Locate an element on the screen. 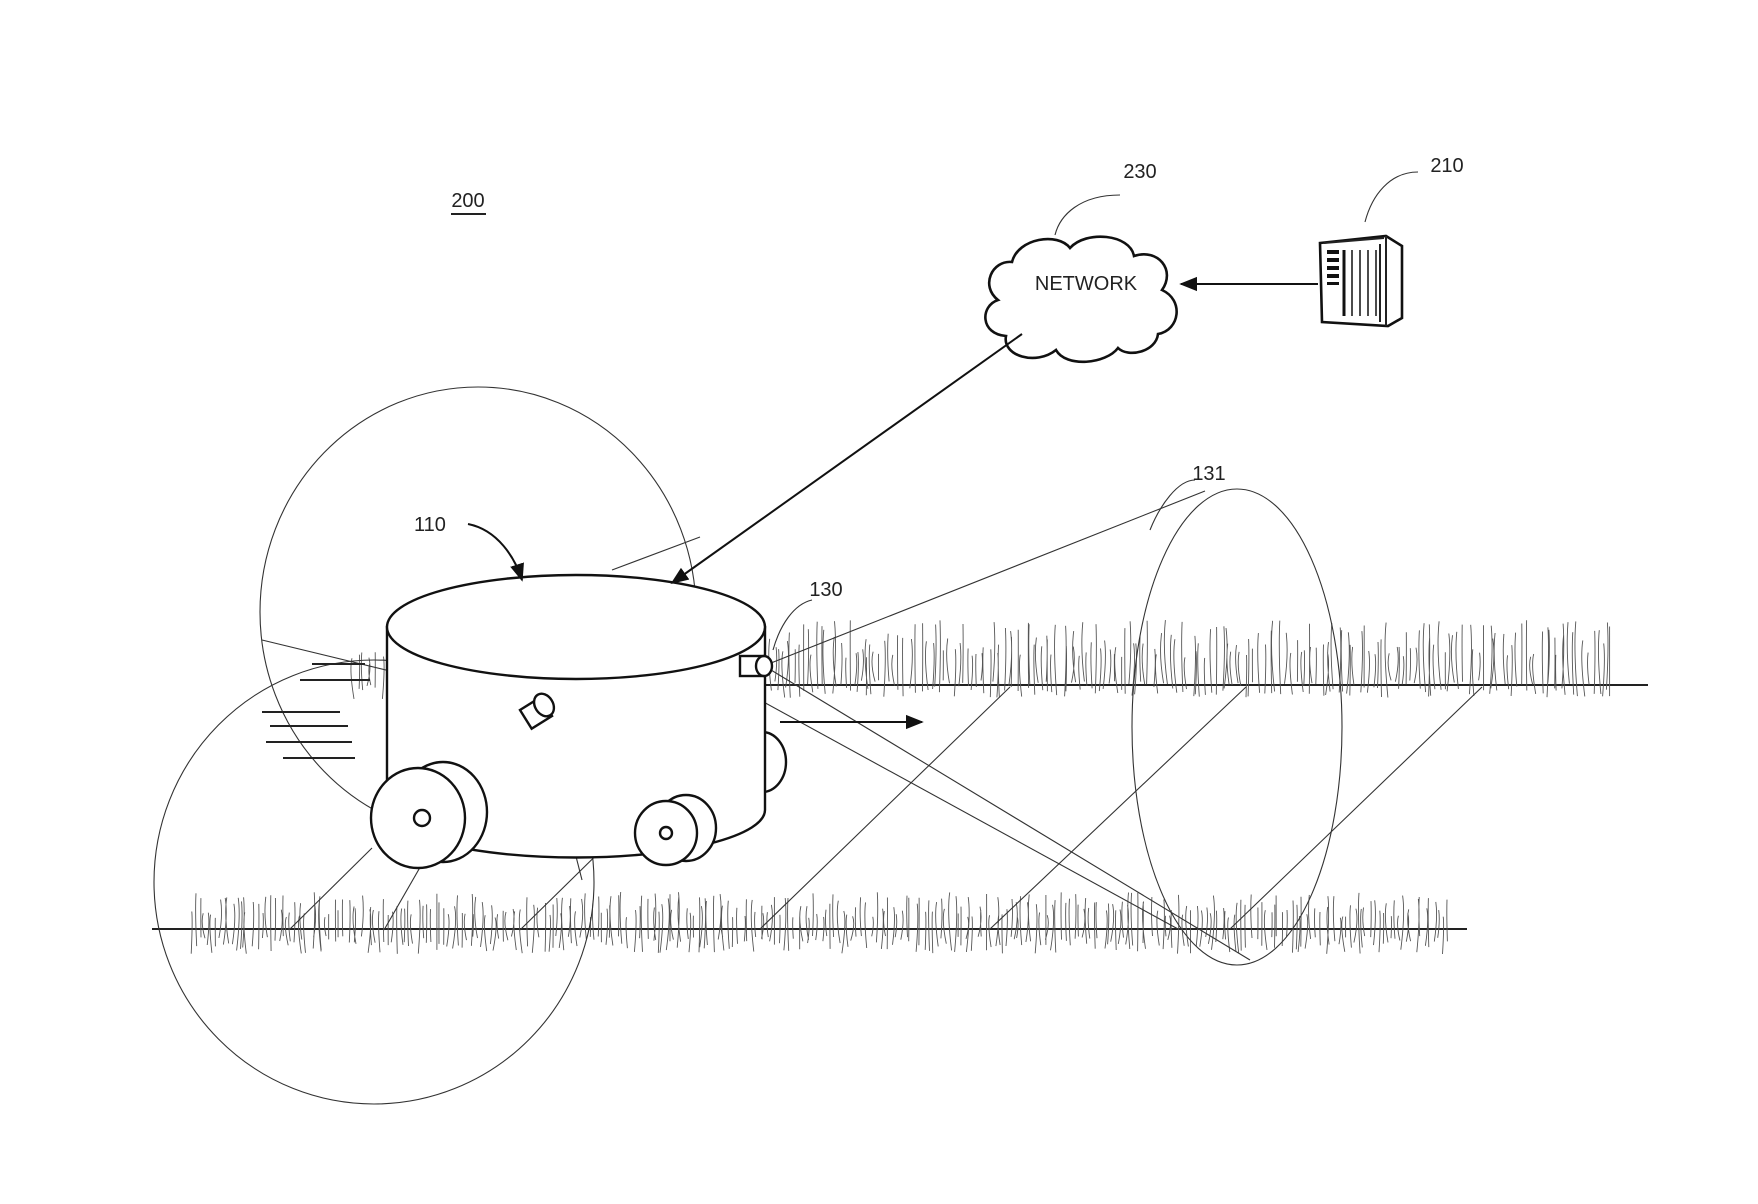 This screenshot has width=1758, height=1204. cloud-icon: NETWORK is located at coordinates (1080, 299).